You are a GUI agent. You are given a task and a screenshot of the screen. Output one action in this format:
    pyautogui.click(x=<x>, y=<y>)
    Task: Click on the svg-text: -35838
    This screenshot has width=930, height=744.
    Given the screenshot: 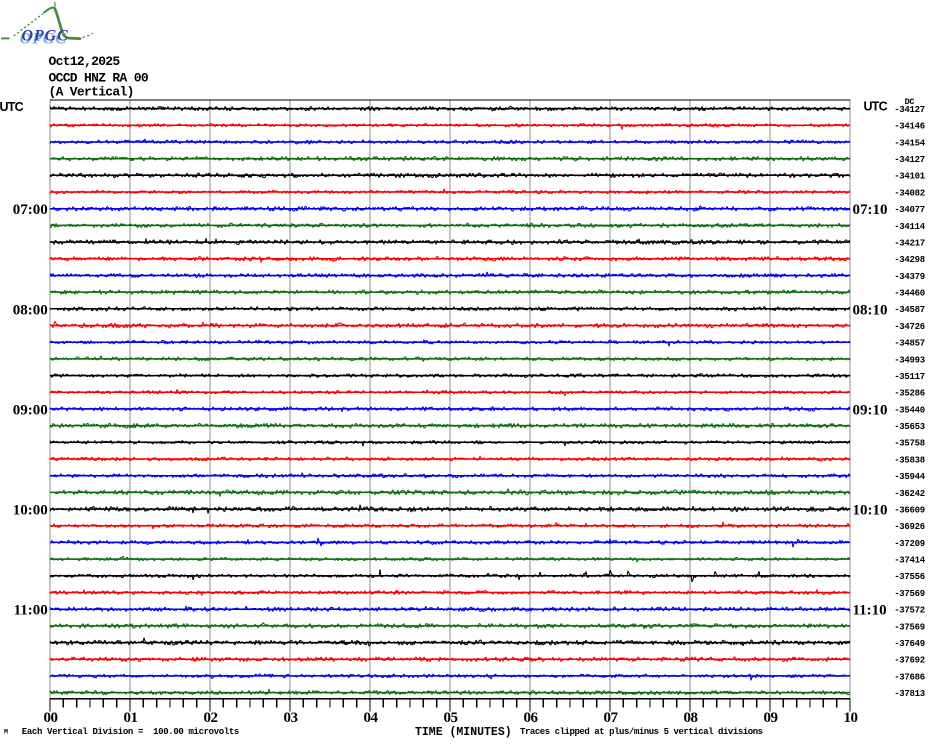 What is the action you would take?
    pyautogui.click(x=909, y=460)
    